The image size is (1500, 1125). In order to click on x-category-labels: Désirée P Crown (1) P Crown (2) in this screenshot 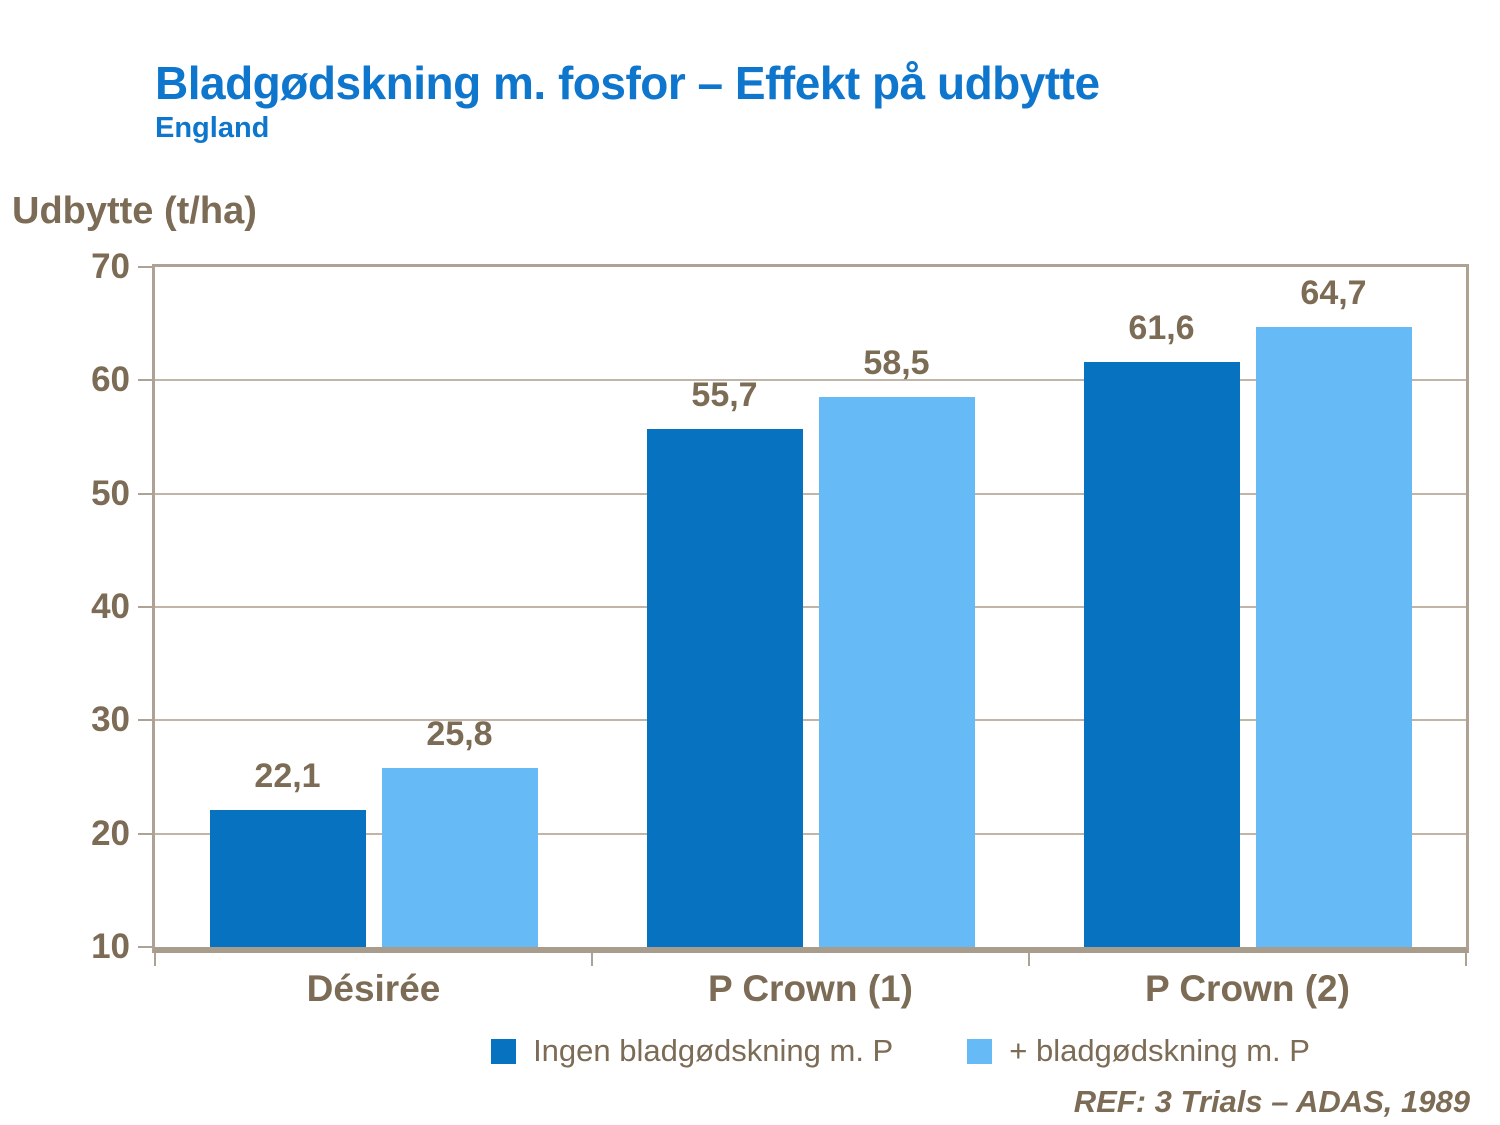, I will do `click(810, 989)`.